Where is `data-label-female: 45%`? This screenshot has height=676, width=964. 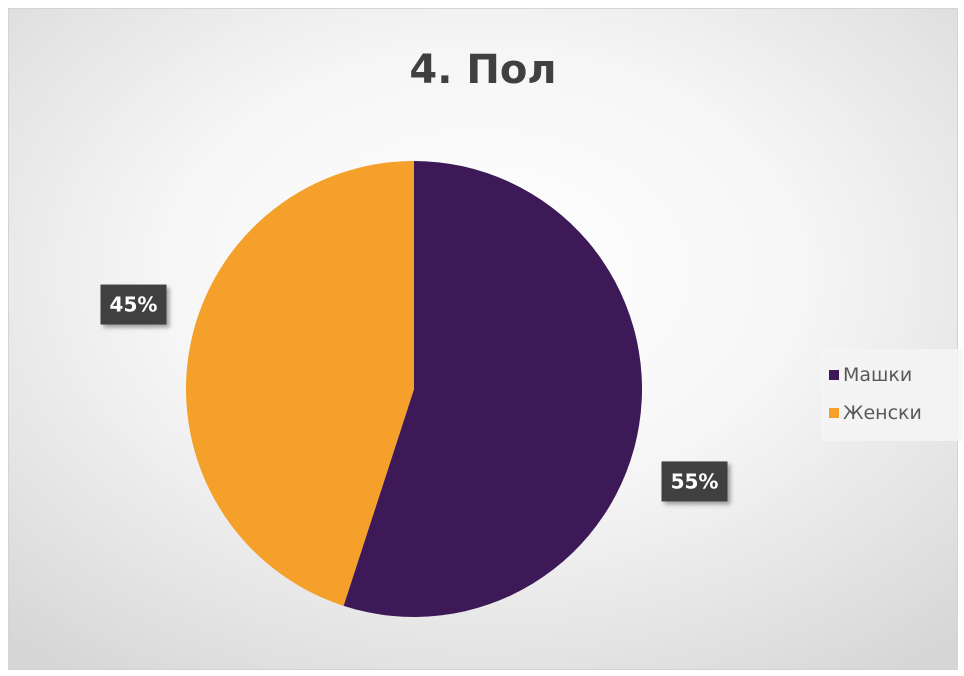 data-label-female: 45% is located at coordinates (133, 304).